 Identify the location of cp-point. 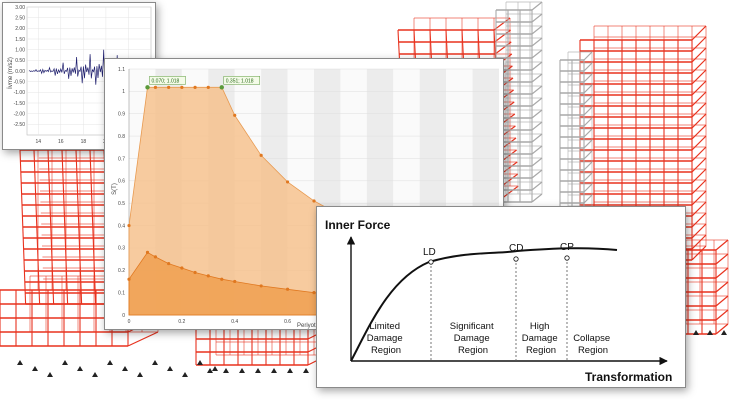
(567, 258).